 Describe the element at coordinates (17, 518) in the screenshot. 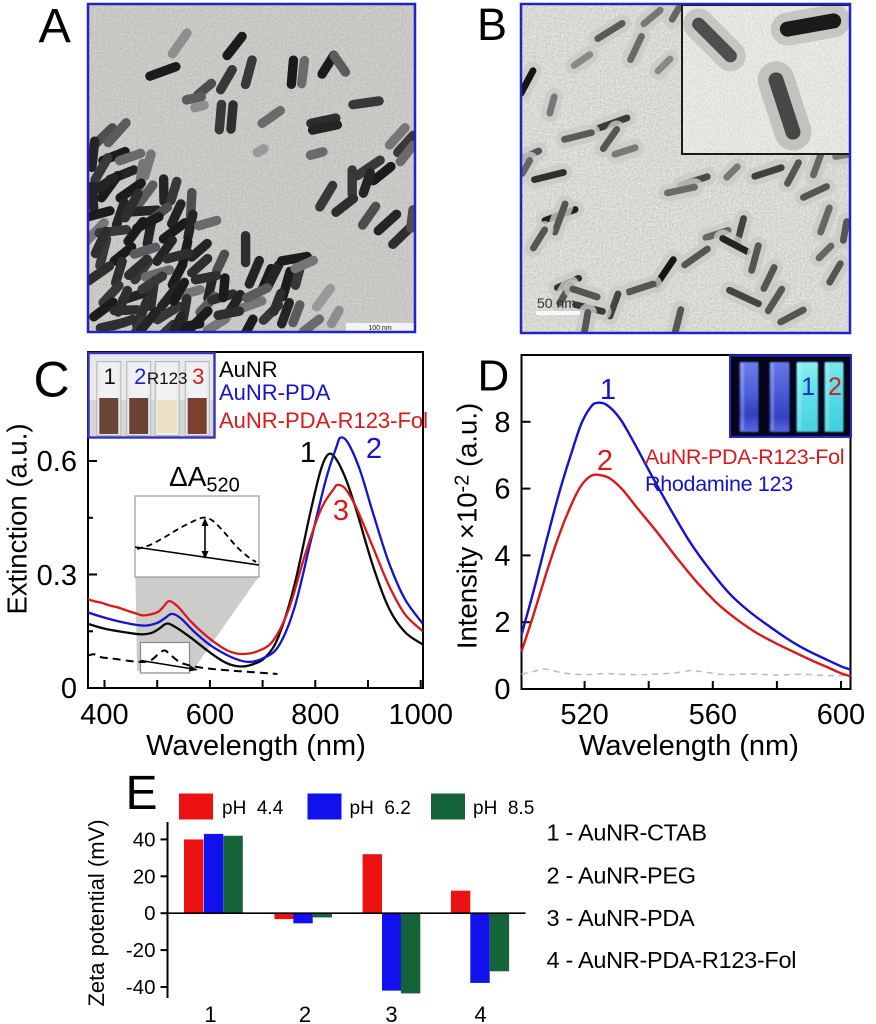

I see `svg-text: Extinction (a.u.)` at that location.